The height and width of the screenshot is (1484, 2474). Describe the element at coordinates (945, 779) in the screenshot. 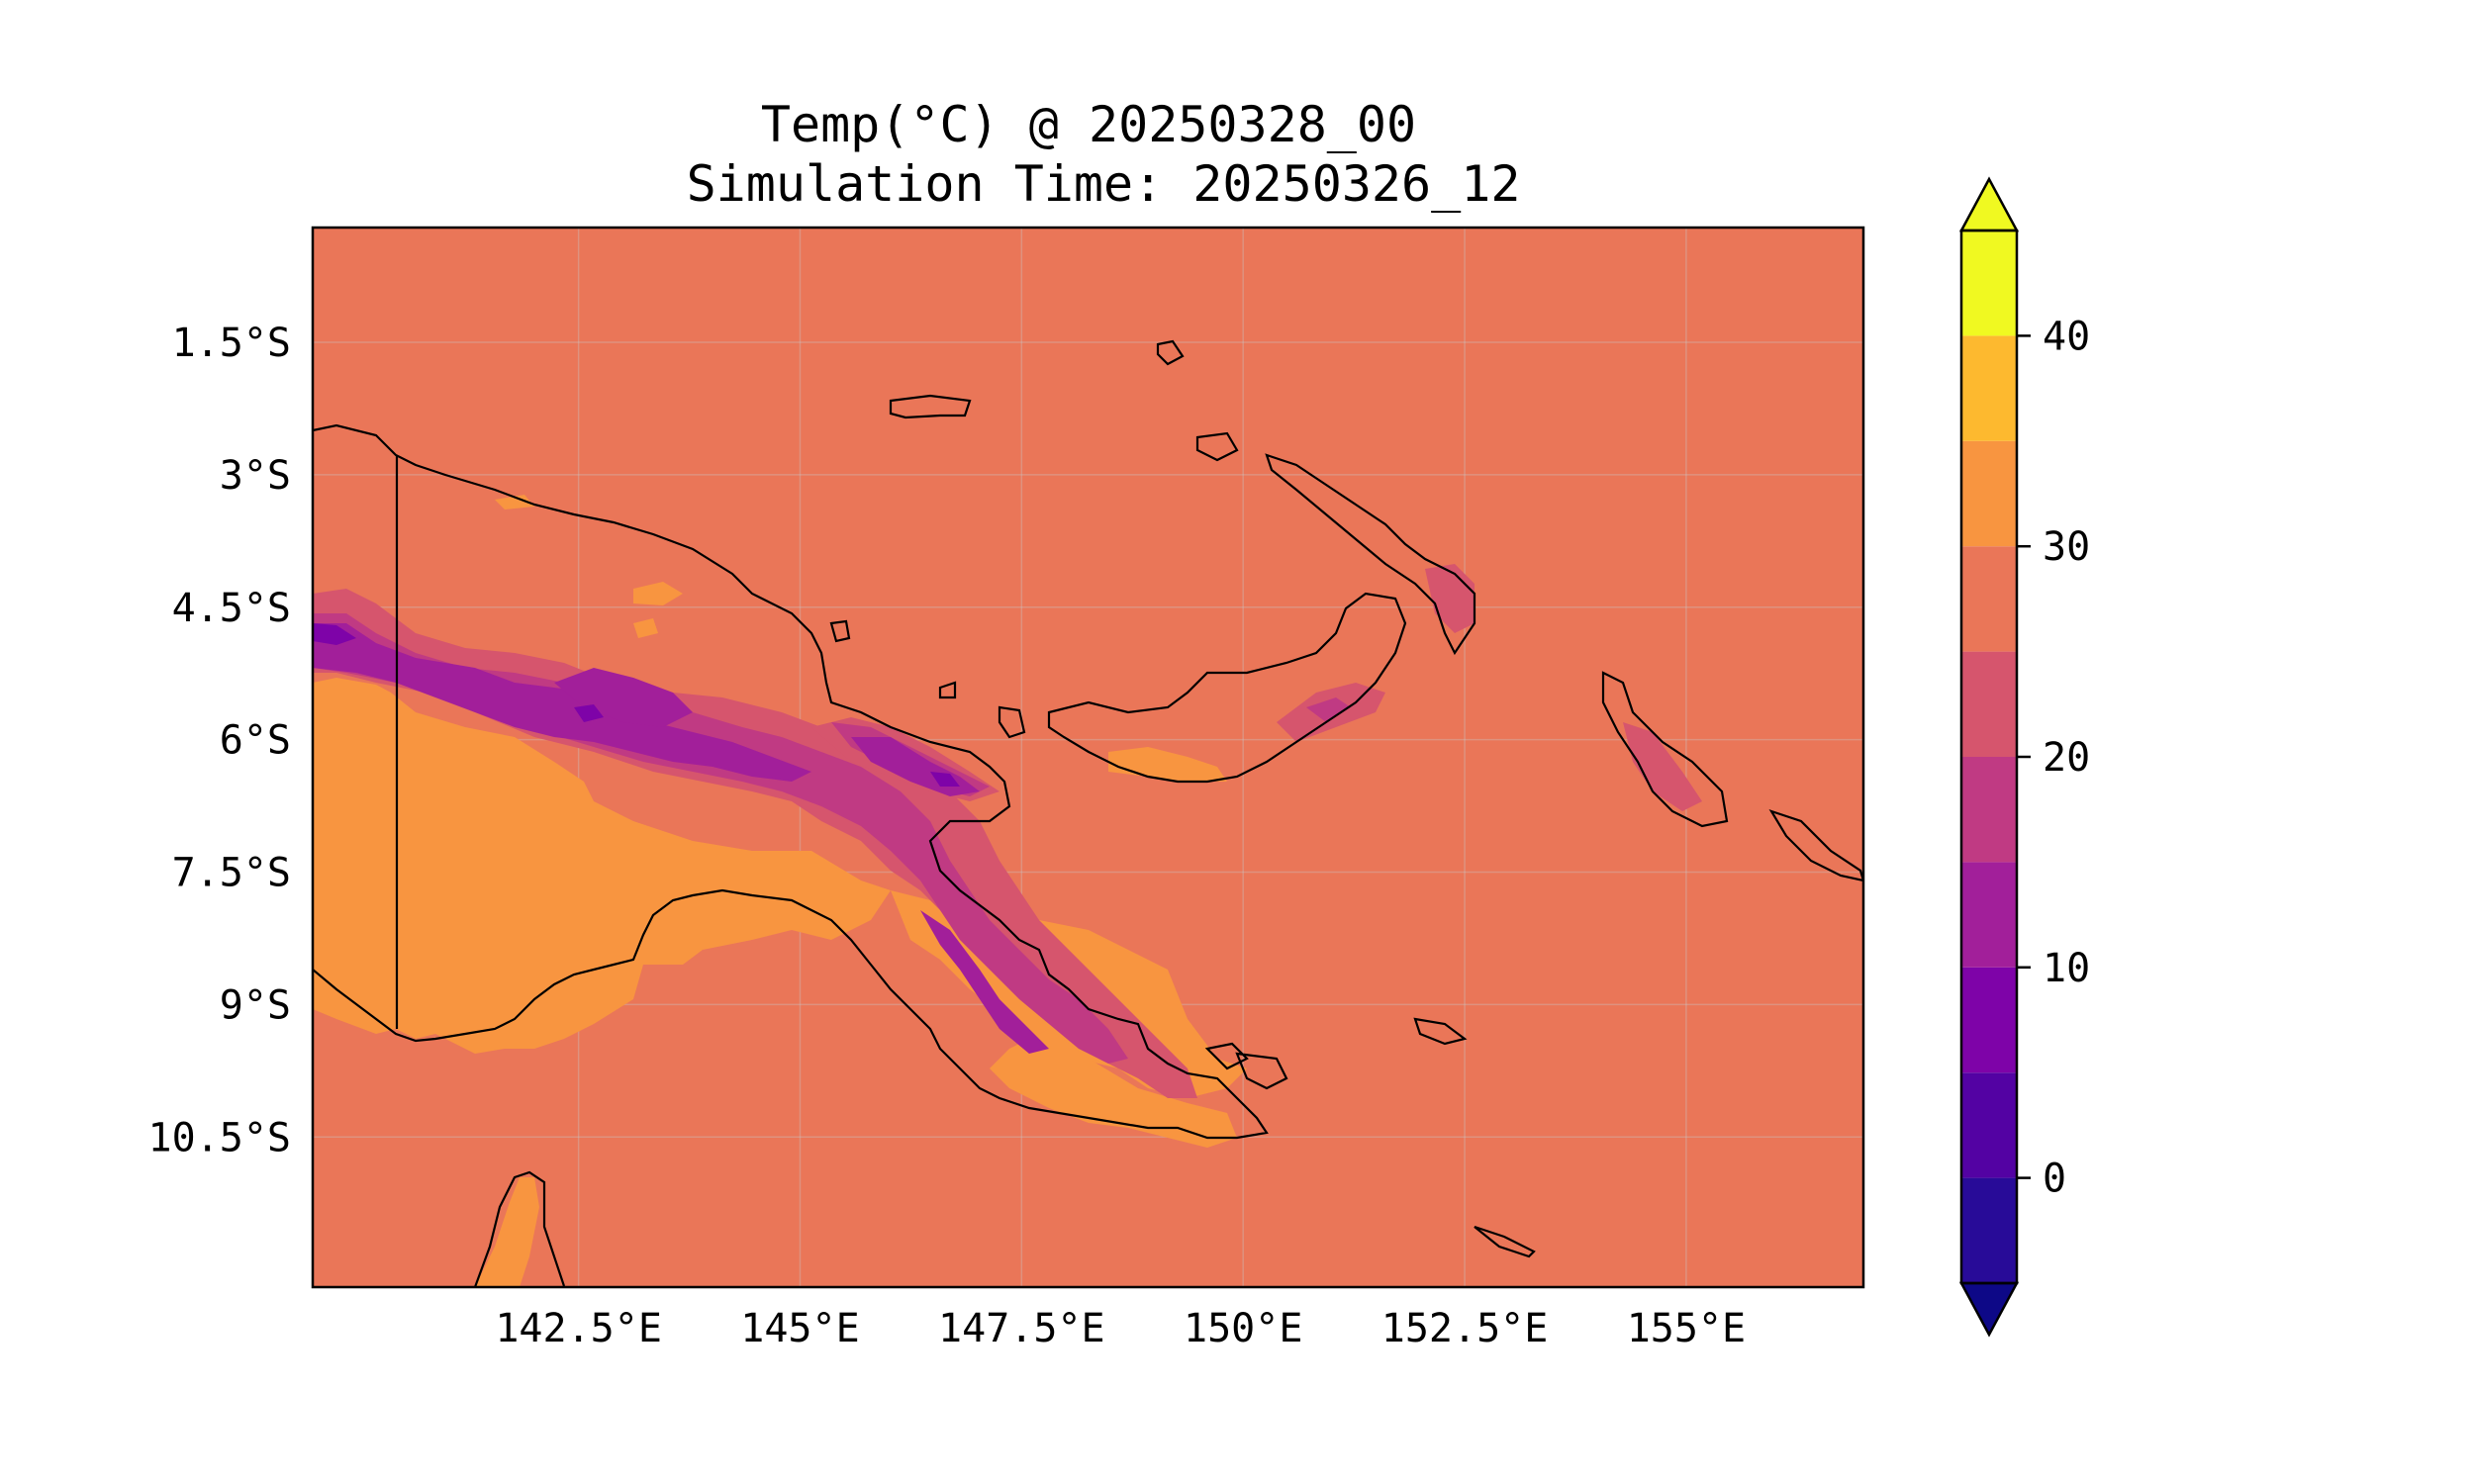

I see `peak-5-10-east` at that location.